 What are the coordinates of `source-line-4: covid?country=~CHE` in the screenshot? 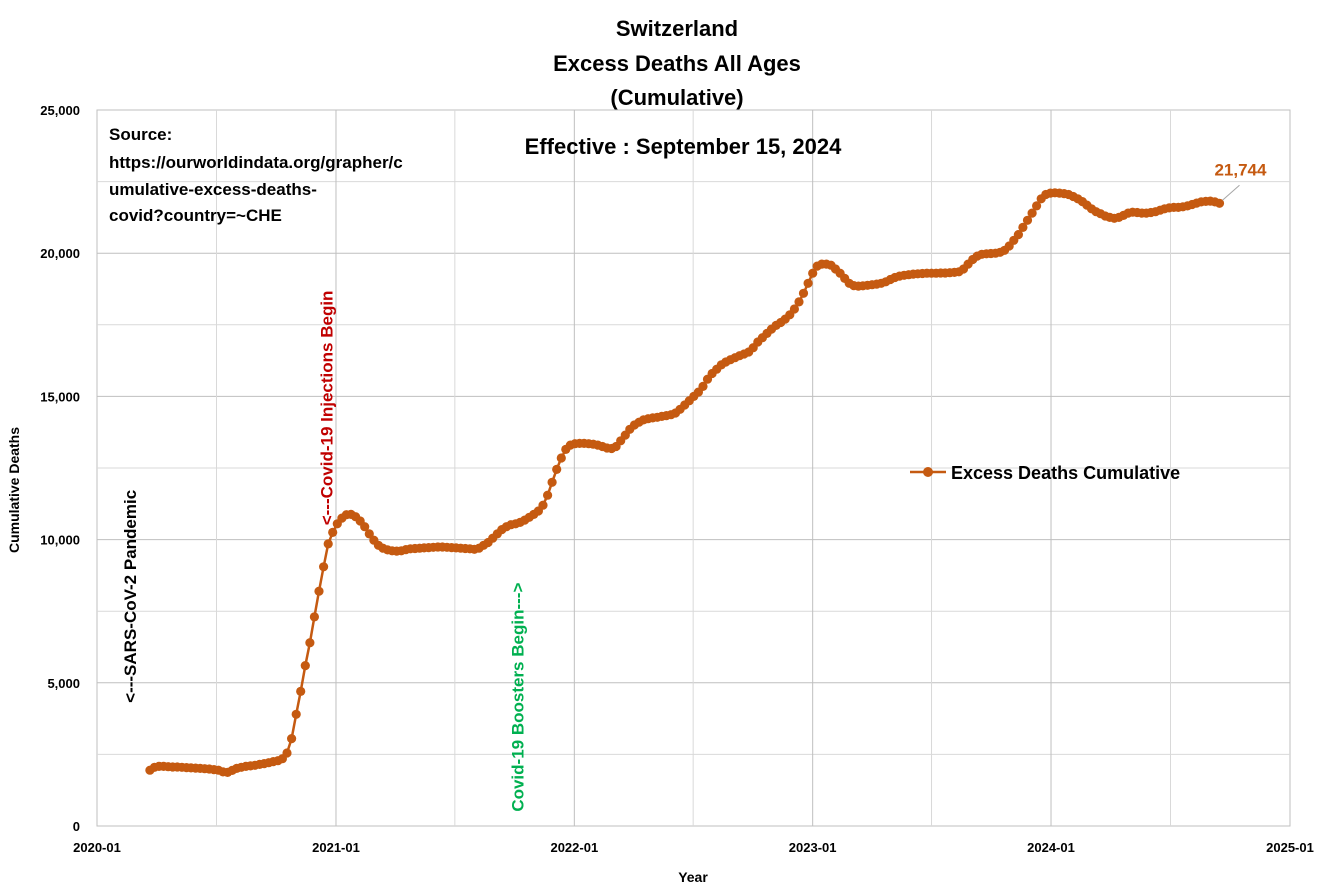 It's located at (195, 215).